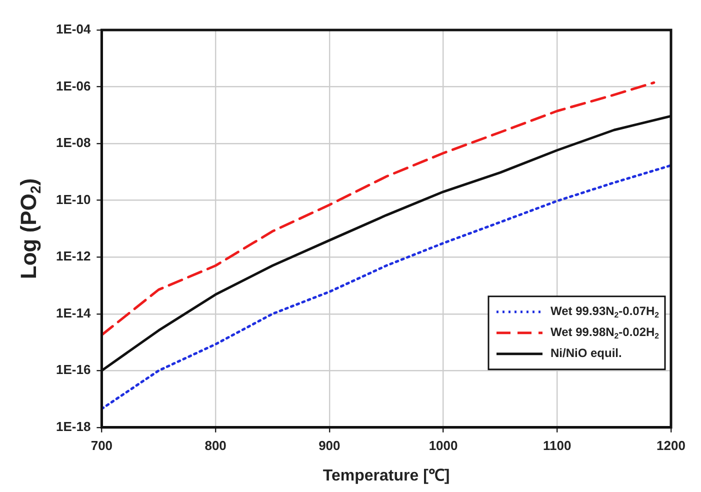  What do you see at coordinates (30, 229) in the screenshot?
I see `y-axis-title: Log (PO2)` at bounding box center [30, 229].